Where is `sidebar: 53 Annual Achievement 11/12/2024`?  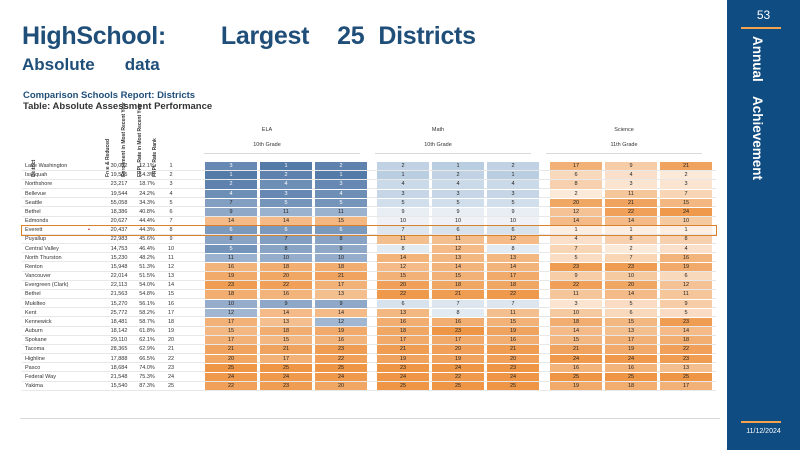 sidebar: 53 Annual Achievement 11/12/2024 is located at coordinates (763, 225).